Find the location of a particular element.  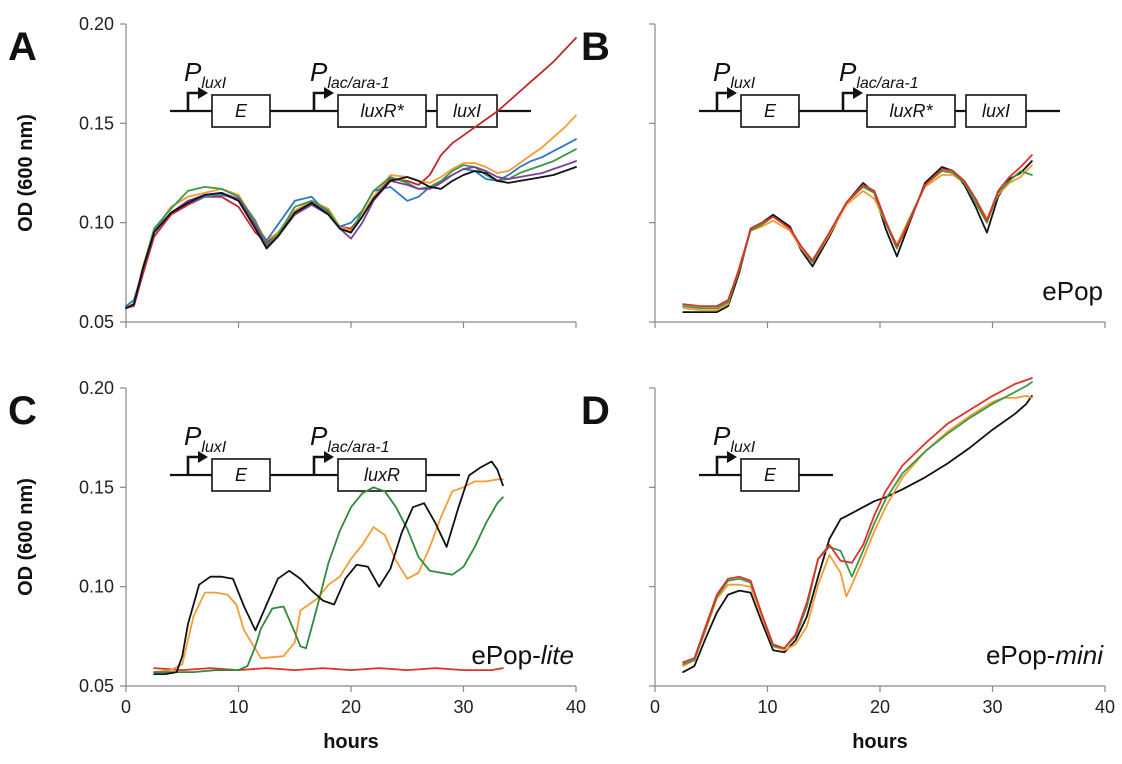

strain-label: ePop-mini is located at coordinates (1045, 655).